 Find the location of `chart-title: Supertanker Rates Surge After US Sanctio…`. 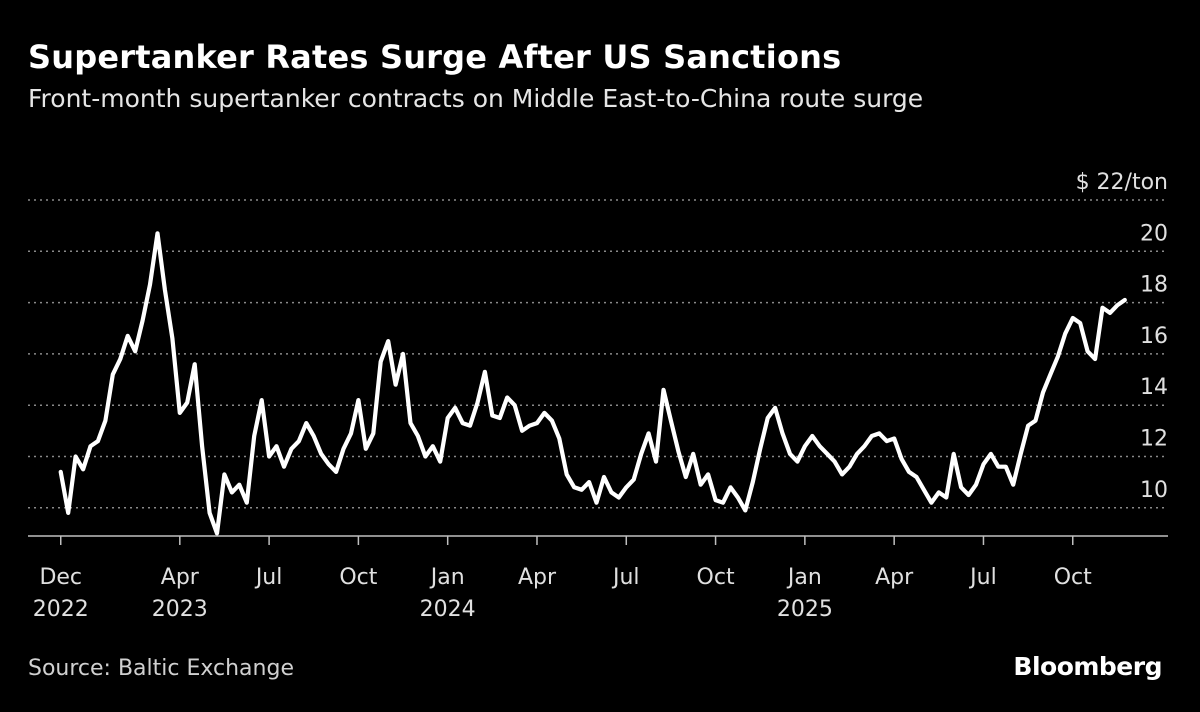

chart-title: Supertanker Rates Surge After US Sanctio… is located at coordinates (435, 57).